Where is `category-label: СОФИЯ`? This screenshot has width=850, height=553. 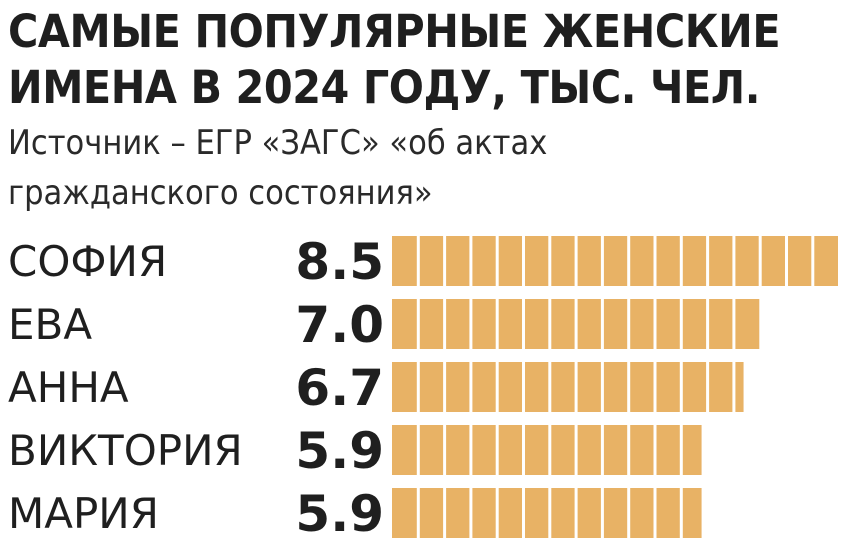 category-label: СОФИЯ is located at coordinates (87, 261).